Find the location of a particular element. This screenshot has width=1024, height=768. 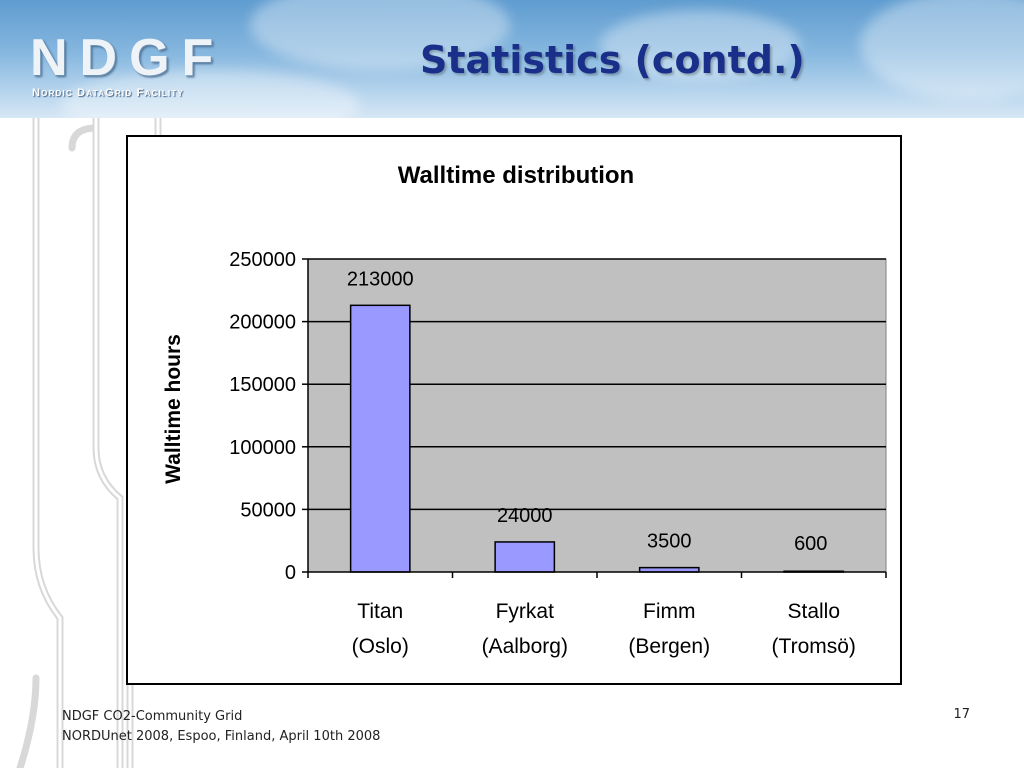

x-tick-label: Fimm is located at coordinates (669, 611).